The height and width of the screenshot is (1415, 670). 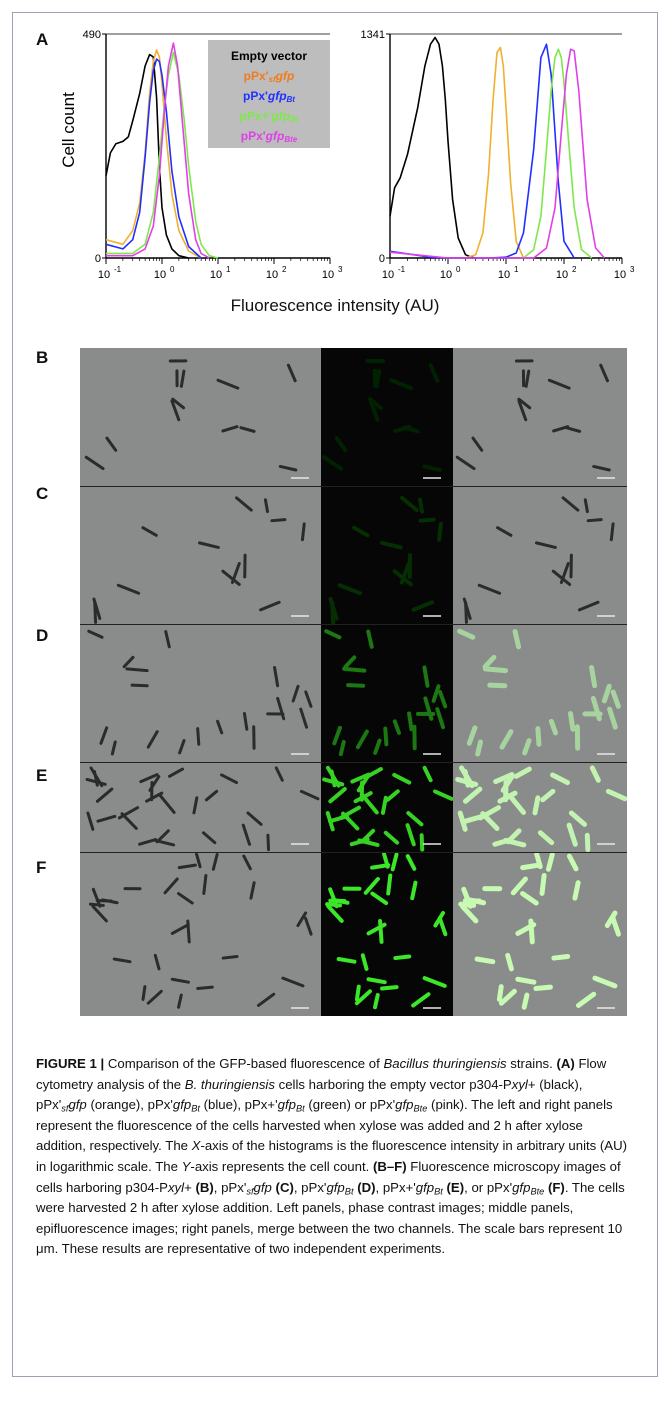 What do you see at coordinates (42, 493) in the screenshot?
I see `panel-label-c: C` at bounding box center [42, 493].